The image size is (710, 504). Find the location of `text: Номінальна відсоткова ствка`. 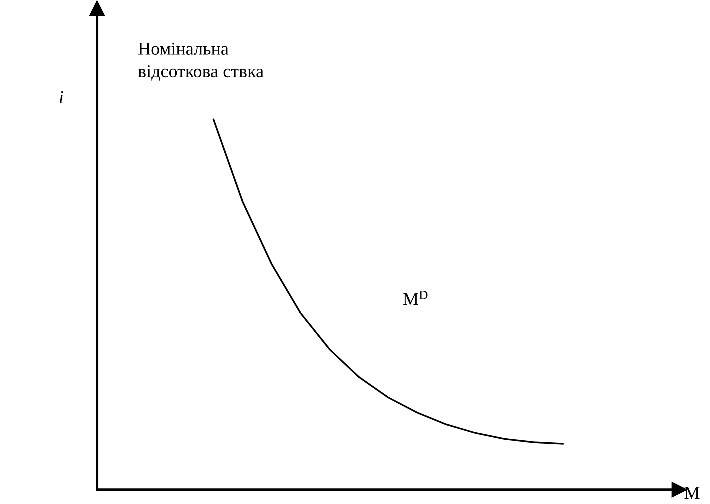

text: Номінальна відсоткова ствка is located at coordinates (201, 61).